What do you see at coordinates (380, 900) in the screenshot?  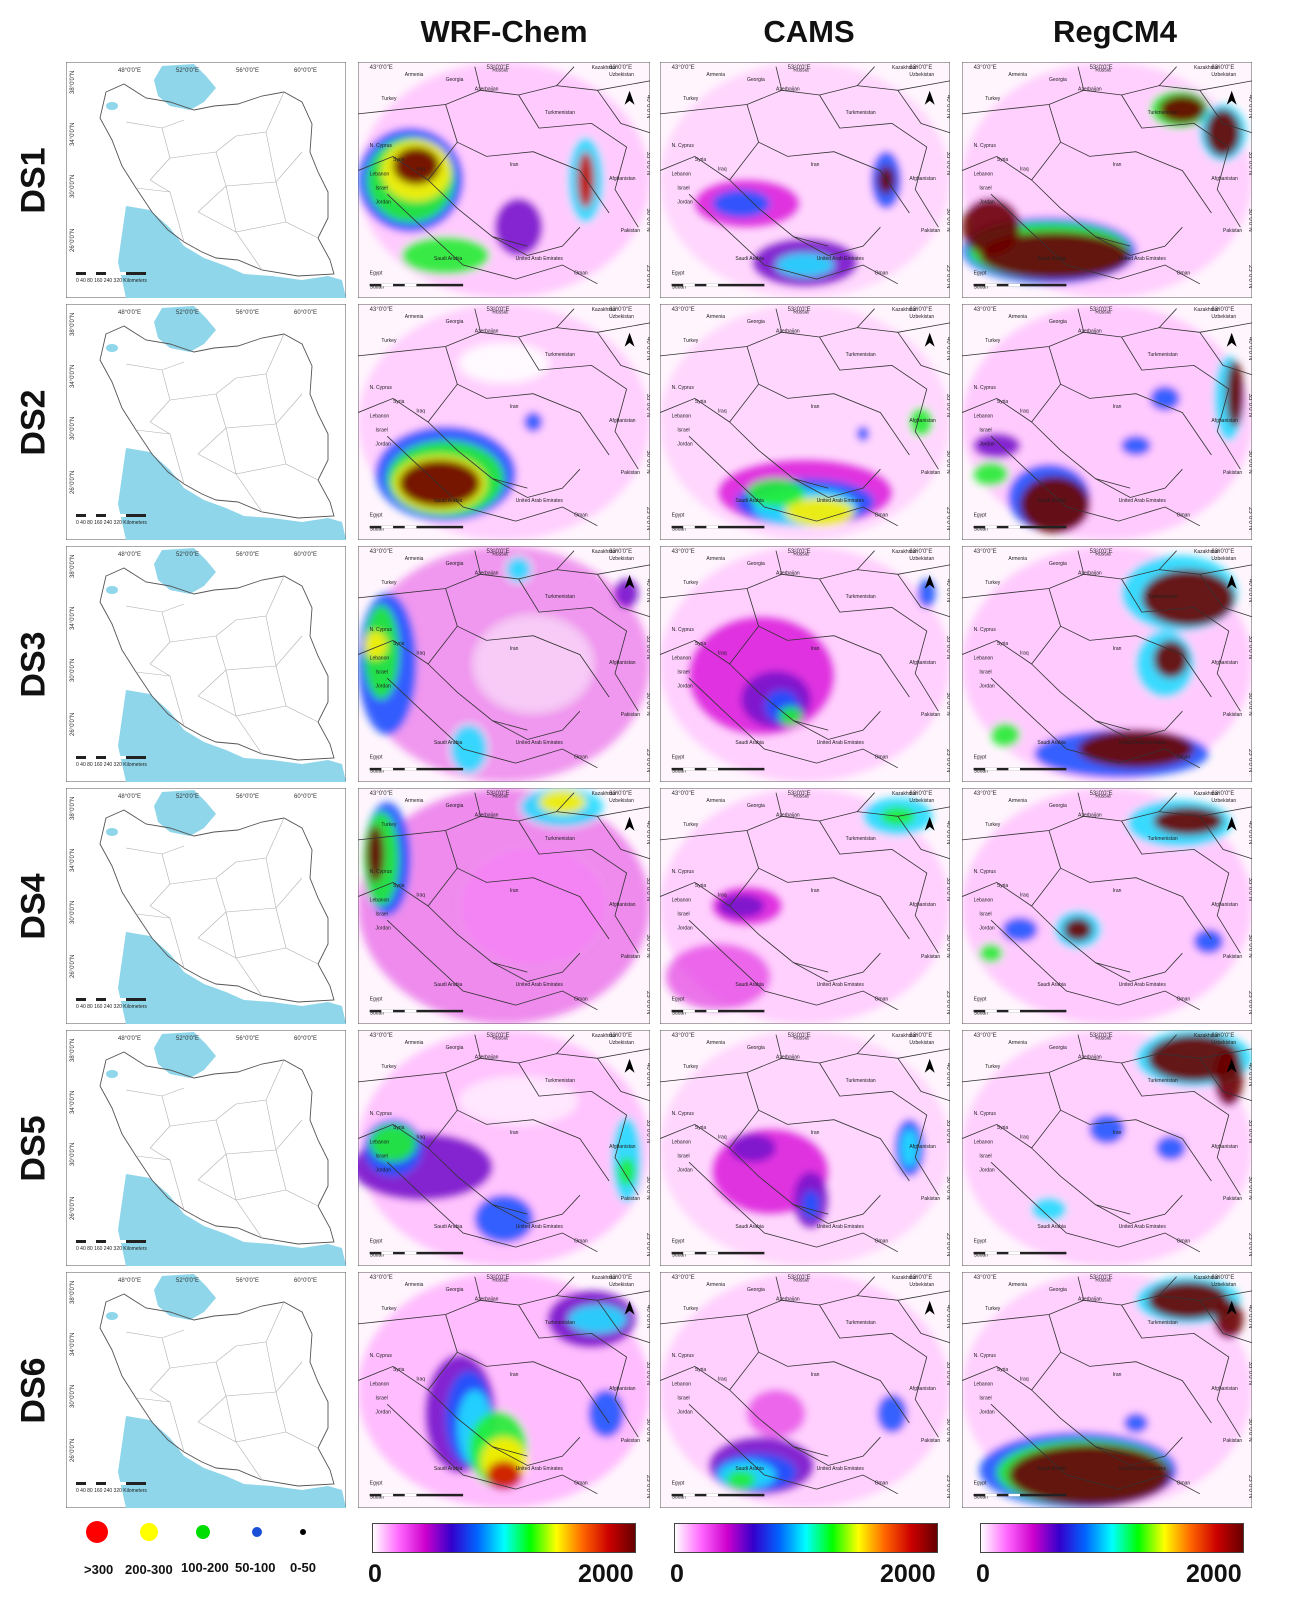 I see `country-label: Lebanon` at bounding box center [380, 900].